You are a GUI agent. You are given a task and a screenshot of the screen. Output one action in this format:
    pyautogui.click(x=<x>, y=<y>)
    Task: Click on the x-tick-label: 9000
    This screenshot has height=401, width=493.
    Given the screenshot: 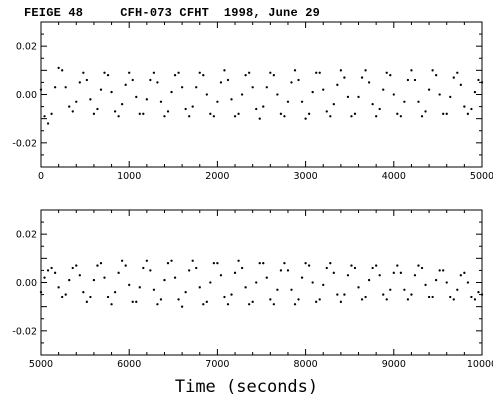 What is the action you would take?
    pyautogui.click(x=394, y=364)
    